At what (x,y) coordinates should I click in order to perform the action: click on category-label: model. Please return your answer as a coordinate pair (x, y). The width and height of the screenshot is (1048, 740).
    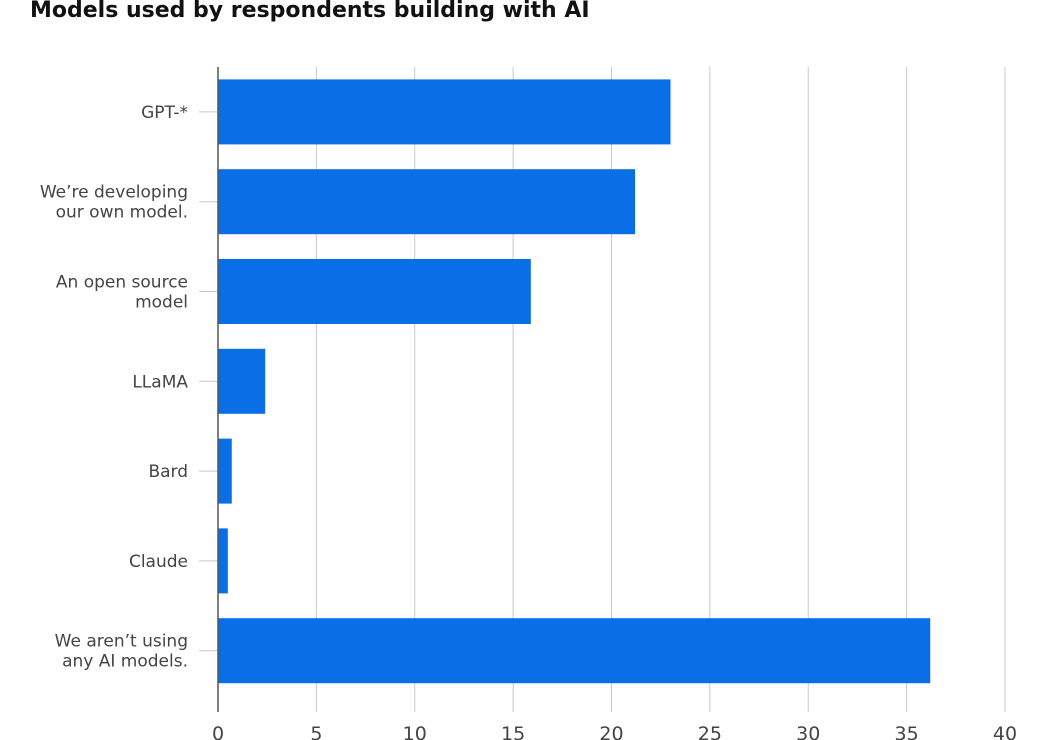
    Looking at the image, I should click on (161, 303).